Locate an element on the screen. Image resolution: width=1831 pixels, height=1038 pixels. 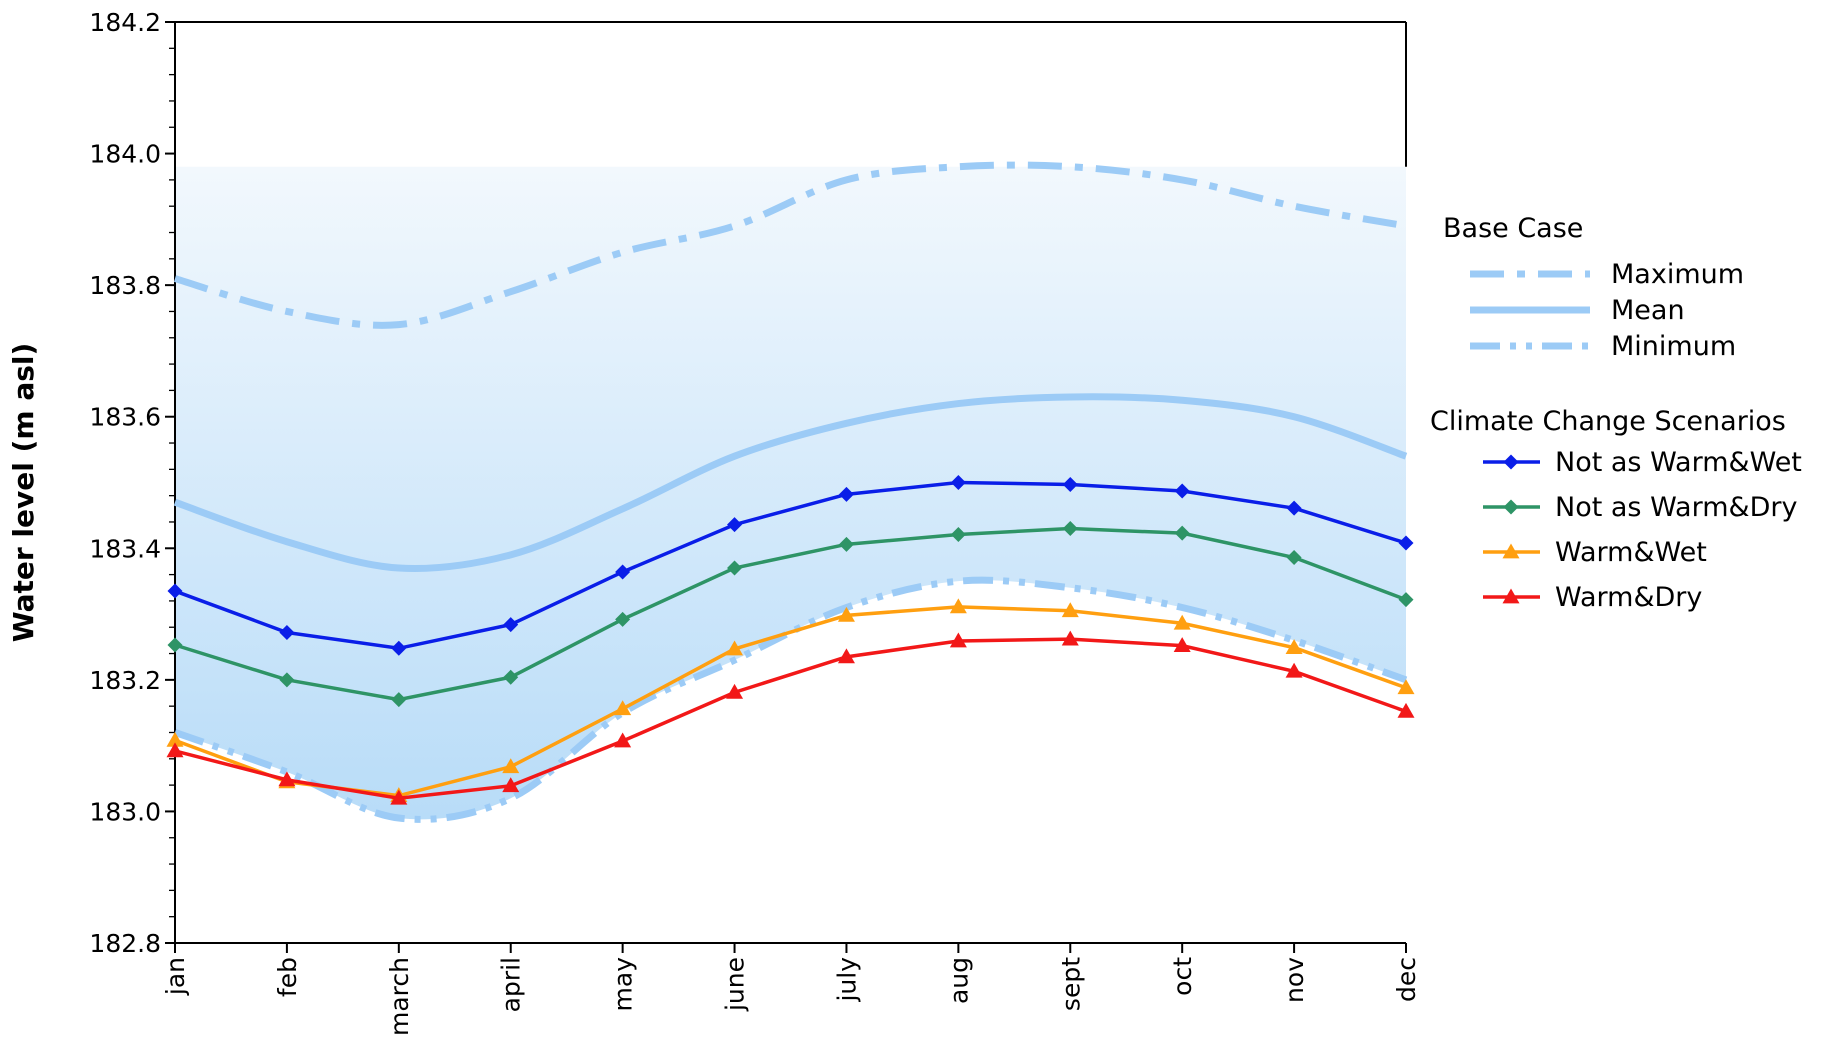
base-case-mean-line is located at coordinates (790, 482).